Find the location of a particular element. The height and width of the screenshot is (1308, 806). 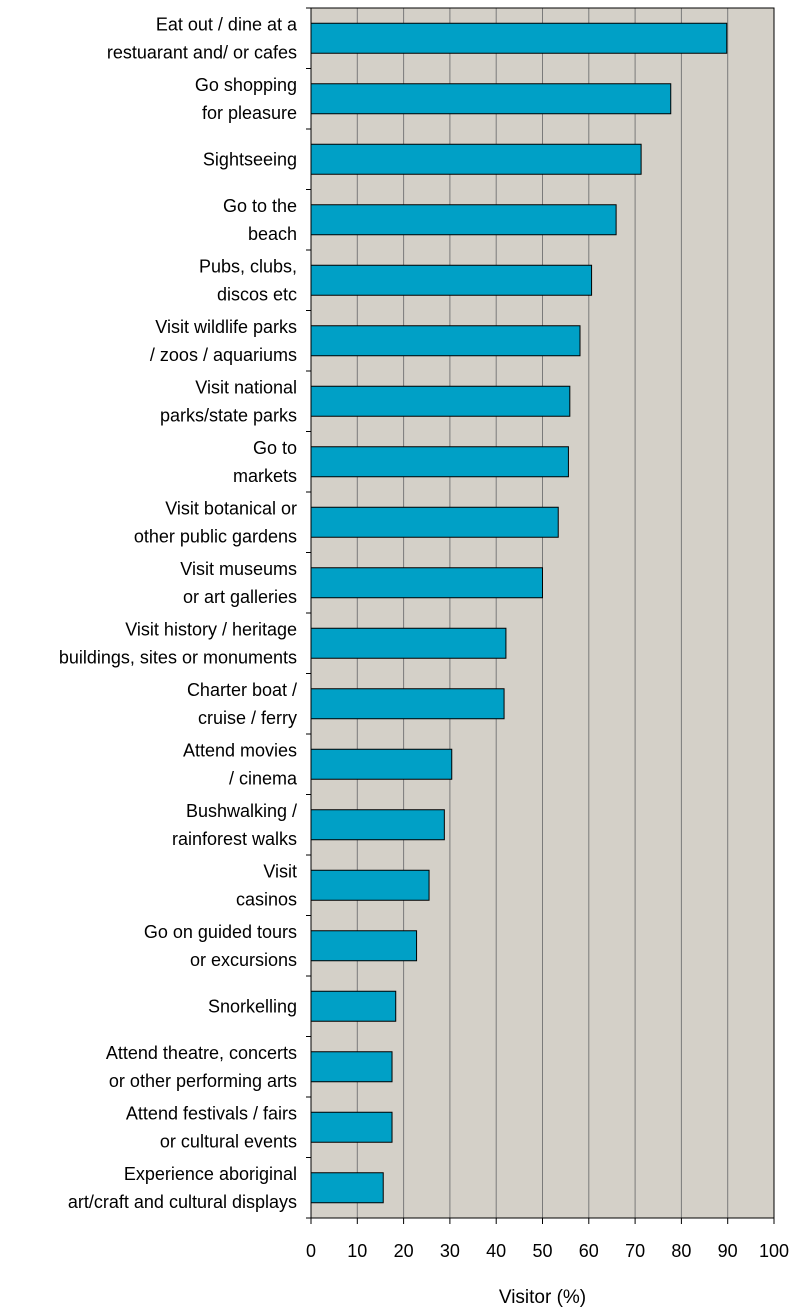

x-tick-label-10: 10 is located at coordinates (357, 1251).